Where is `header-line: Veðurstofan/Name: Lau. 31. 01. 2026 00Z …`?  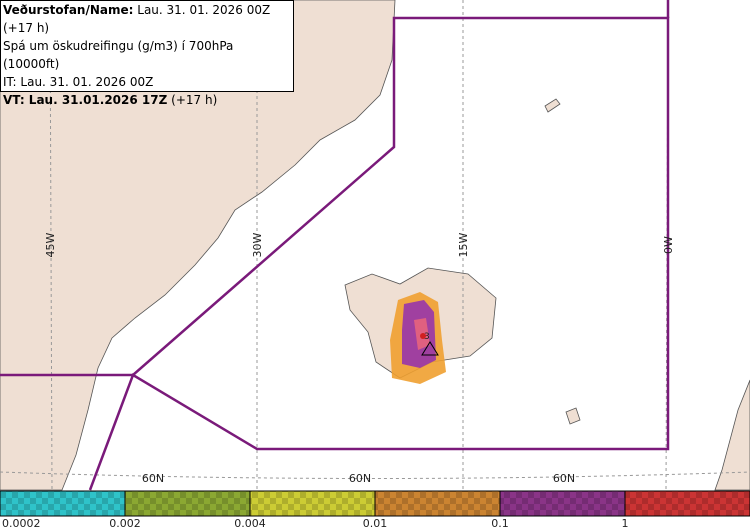 header-line: Veðurstofan/Name: Lau. 31. 01. 2026 00Z … is located at coordinates (148, 19).